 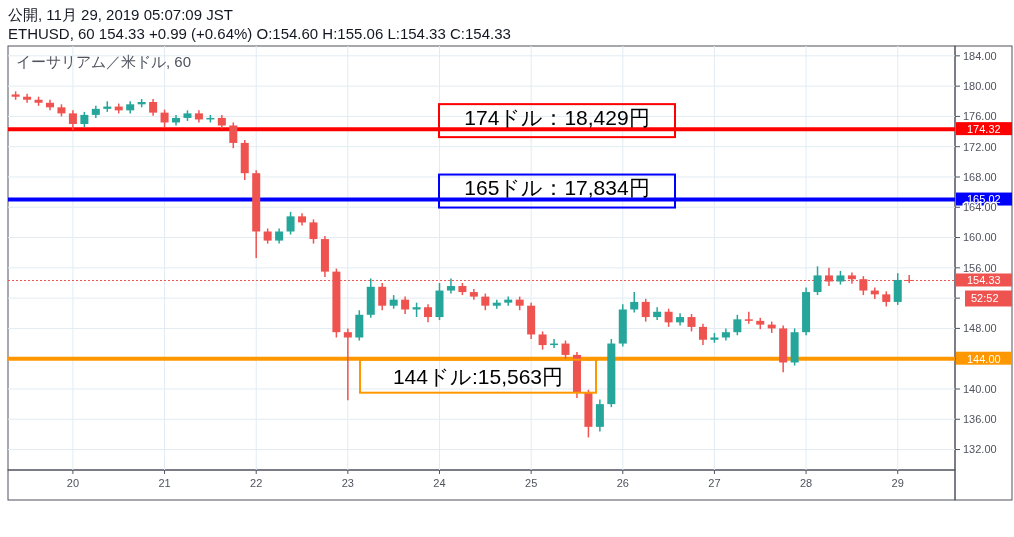 What do you see at coordinates (557, 117) in the screenshot?
I see `ref-line-label: 174ドル：18,429円` at bounding box center [557, 117].